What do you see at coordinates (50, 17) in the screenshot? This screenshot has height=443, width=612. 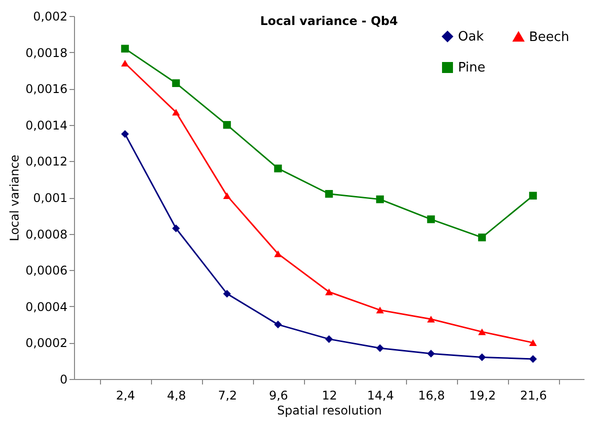 I see `y-tick-label: 0,002` at bounding box center [50, 17].